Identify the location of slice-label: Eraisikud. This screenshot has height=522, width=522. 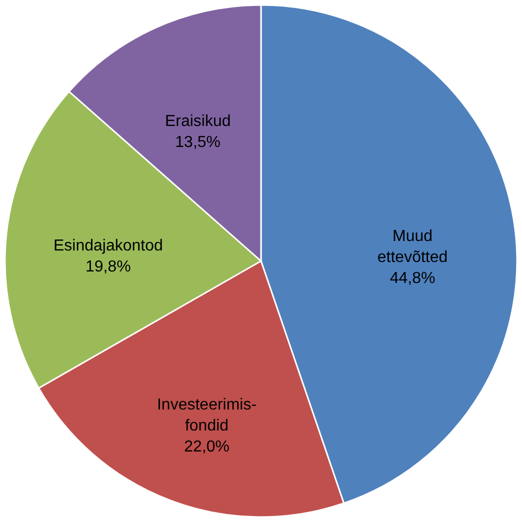
(197, 121).